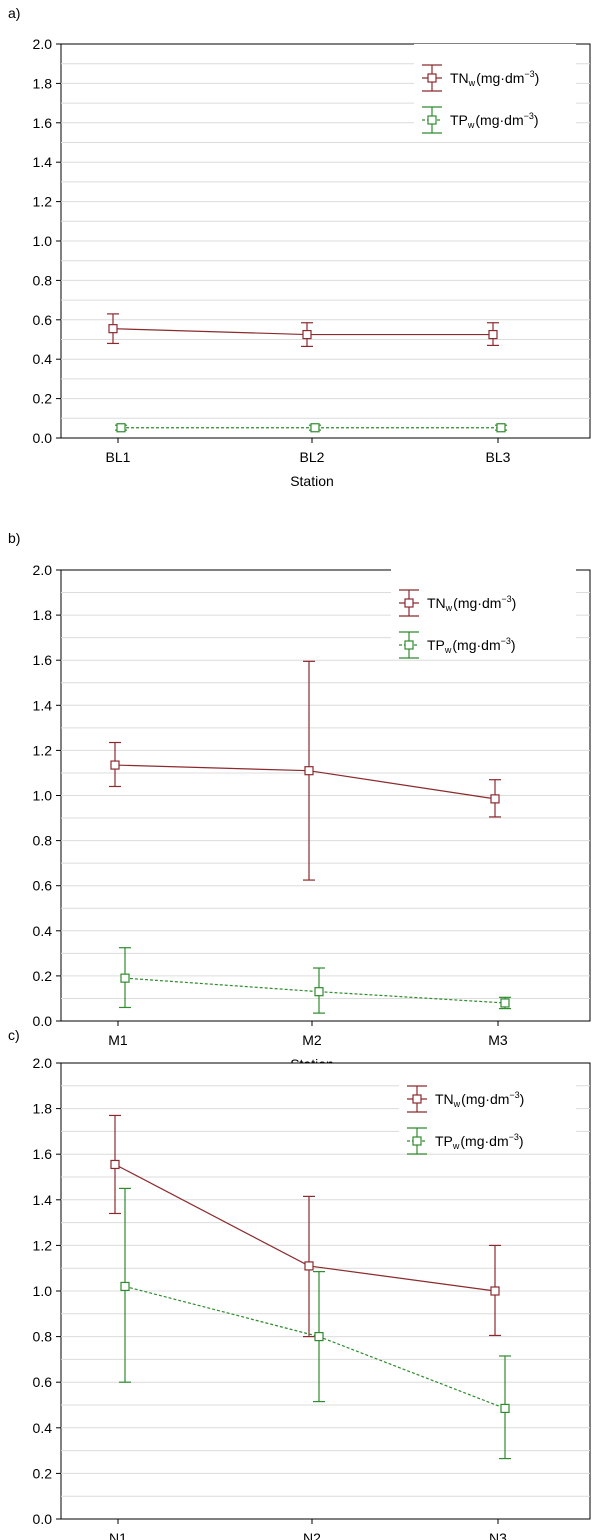 The width and height of the screenshot is (592, 1540). I want to click on x-tick-label: BL1, so click(118, 457).